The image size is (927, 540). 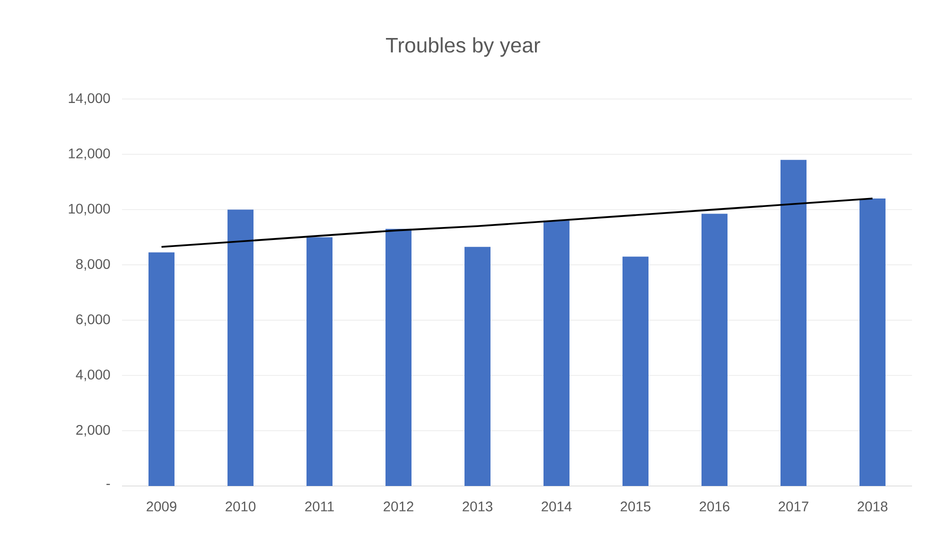 I want to click on x-tick-label: 2014, so click(x=557, y=507).